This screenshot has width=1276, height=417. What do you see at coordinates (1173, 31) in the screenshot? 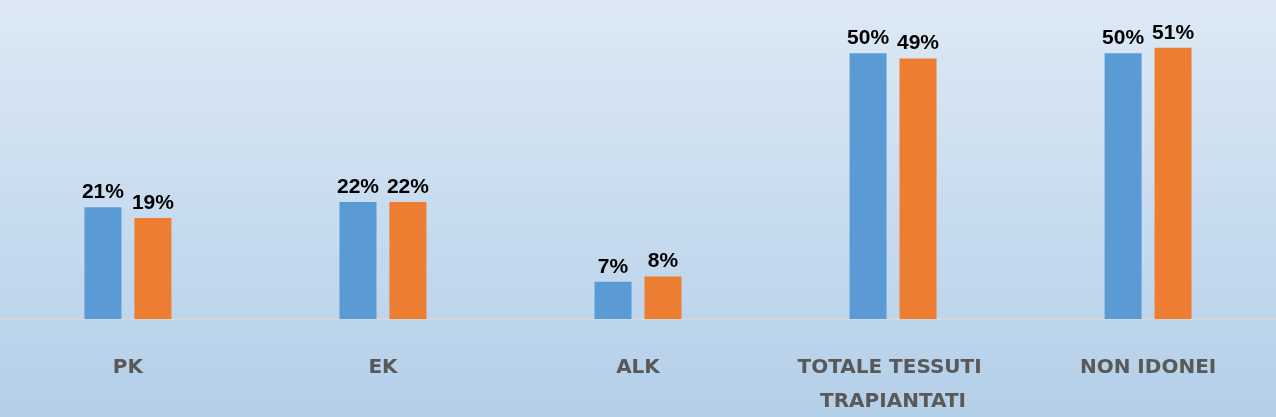
I see `data-label: 51%` at bounding box center [1173, 31].